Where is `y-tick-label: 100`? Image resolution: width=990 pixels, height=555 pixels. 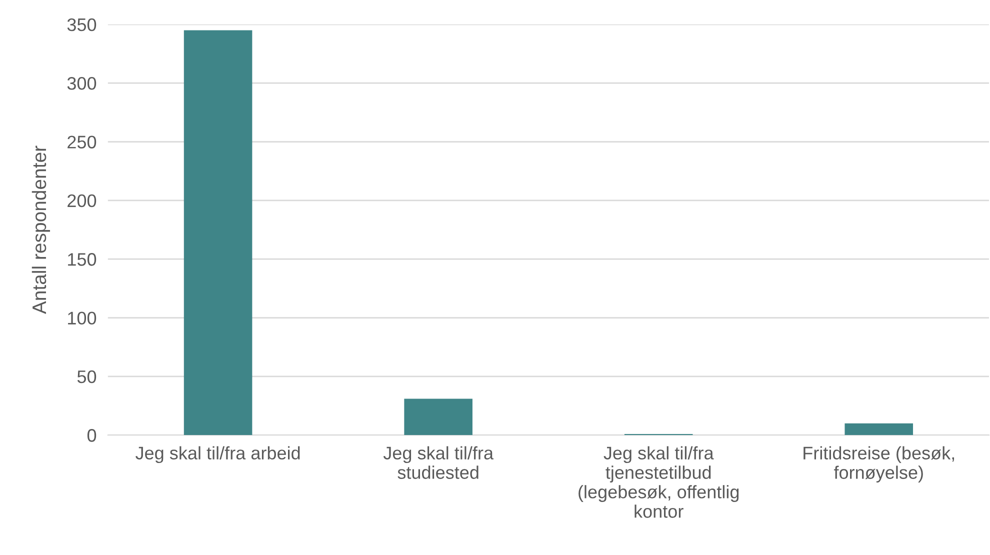 y-tick-label: 100 is located at coordinates (82, 318).